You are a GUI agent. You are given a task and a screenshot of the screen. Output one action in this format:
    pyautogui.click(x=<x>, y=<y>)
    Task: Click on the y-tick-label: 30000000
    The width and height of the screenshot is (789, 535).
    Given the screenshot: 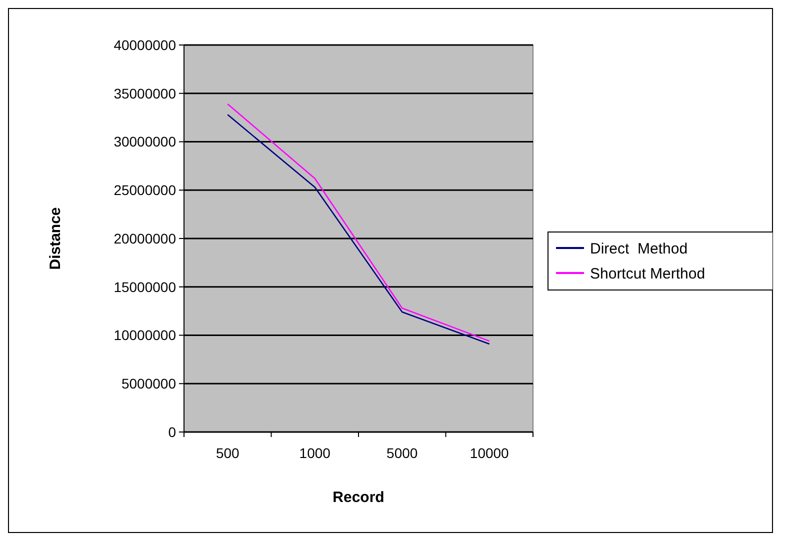 What is the action you would take?
    pyautogui.click(x=145, y=142)
    